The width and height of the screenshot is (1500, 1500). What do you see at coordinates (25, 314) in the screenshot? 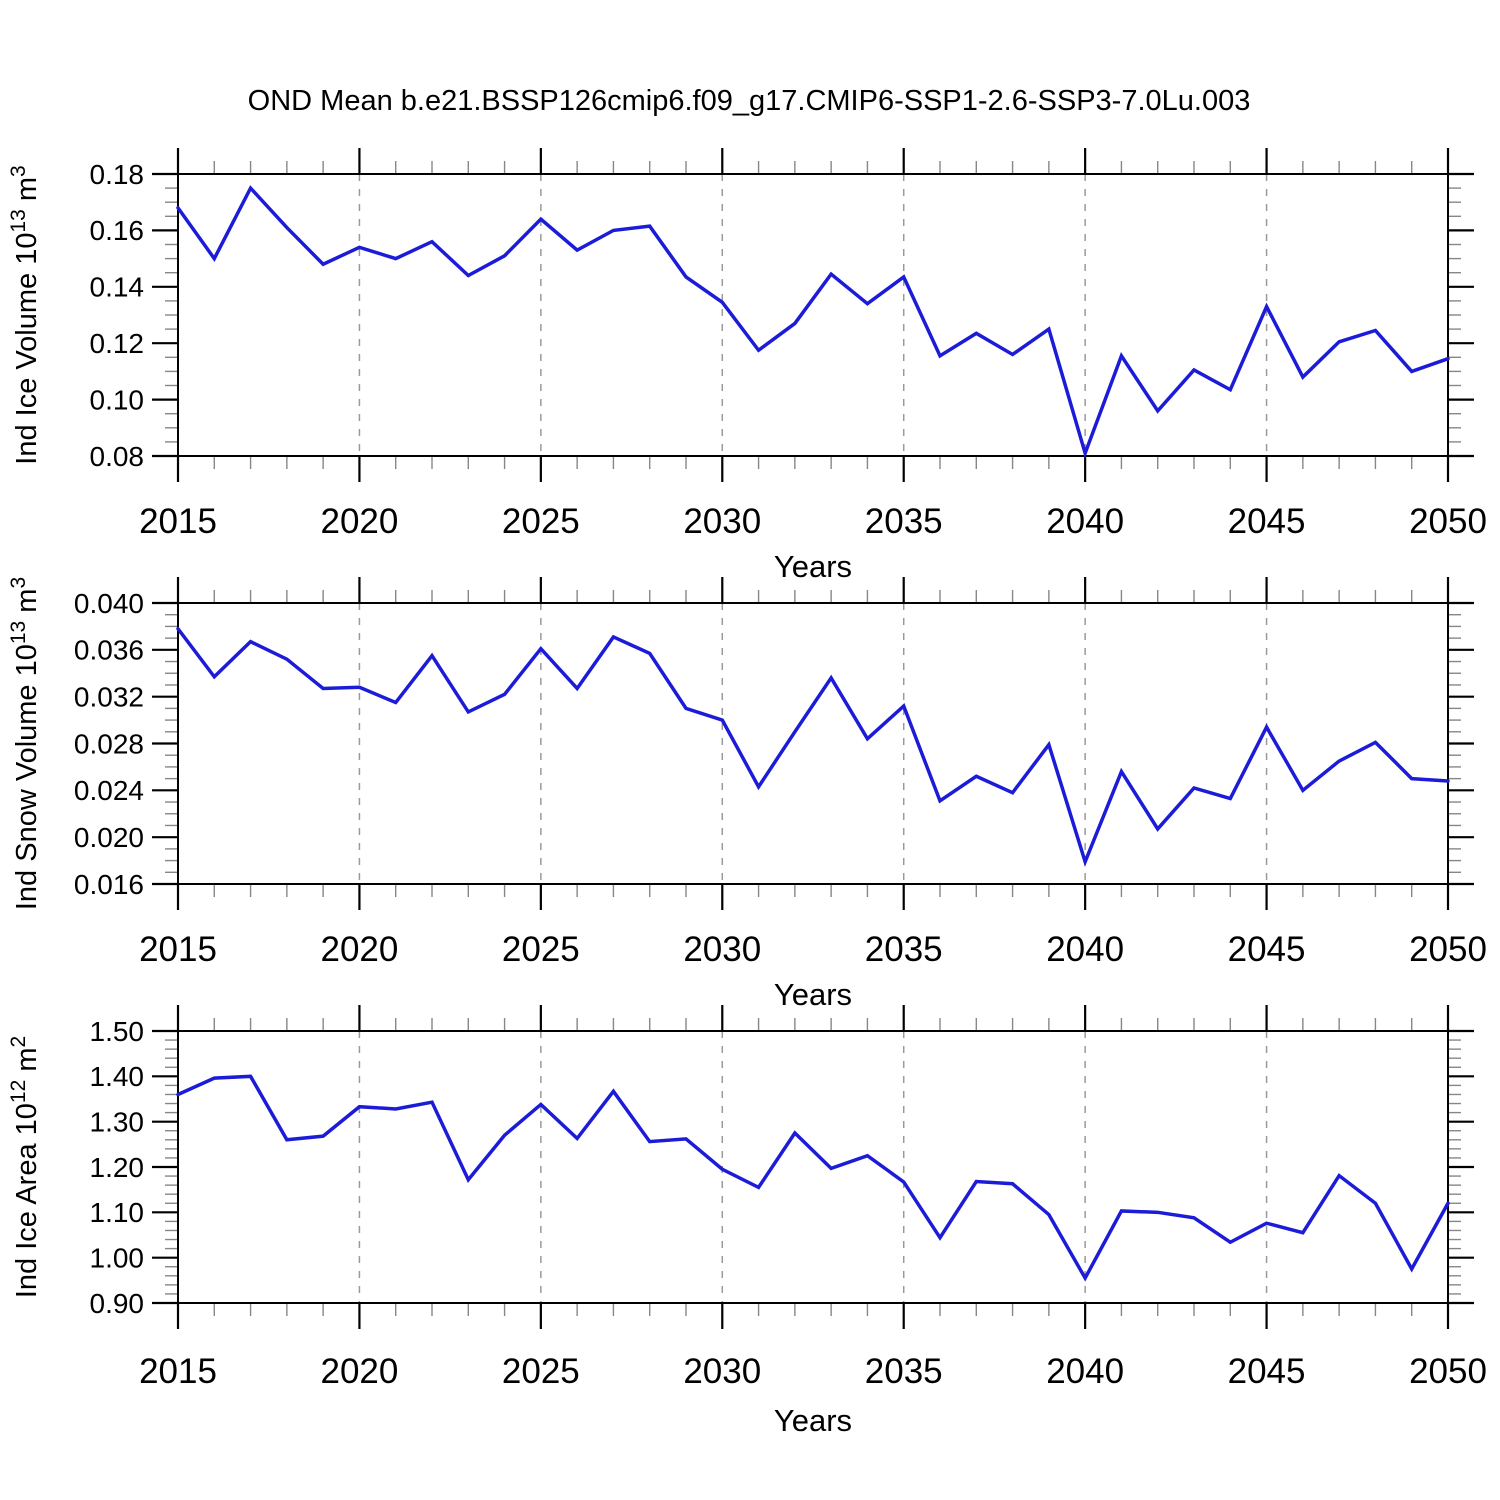
I see `y-axis-title: Ind Ice Volume 1013 m3` at bounding box center [25, 314].